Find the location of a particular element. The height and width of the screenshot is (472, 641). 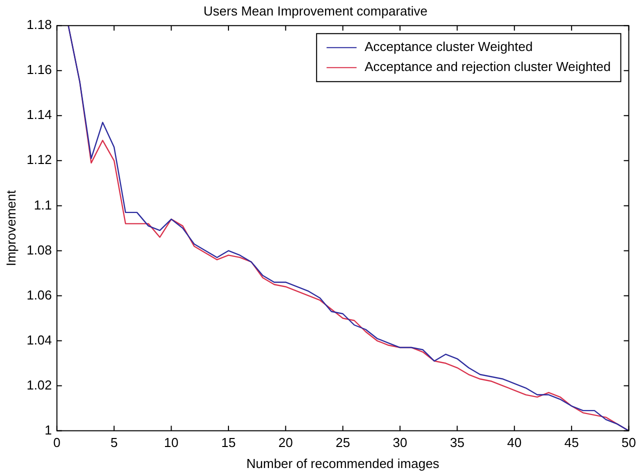

y-tick-label: 1.14 is located at coordinates (39, 114).